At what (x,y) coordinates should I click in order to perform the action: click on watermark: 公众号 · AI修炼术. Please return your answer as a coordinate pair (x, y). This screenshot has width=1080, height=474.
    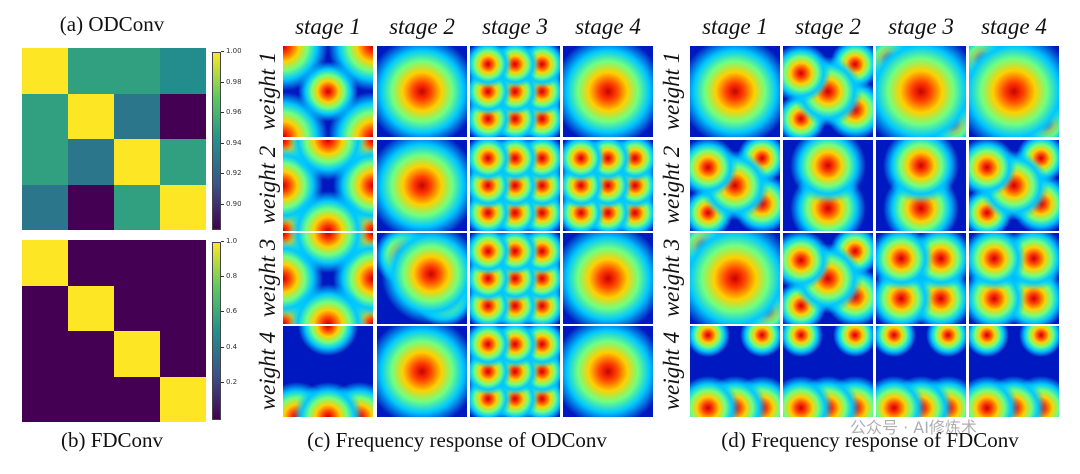
    Looking at the image, I should click on (913, 427).